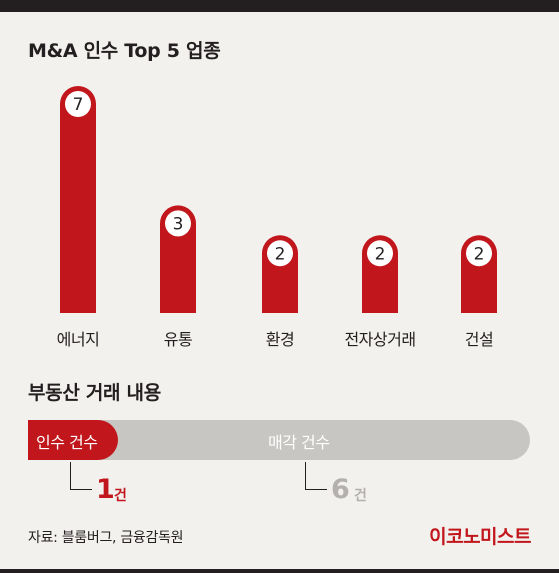 Image resolution: width=559 pixels, height=573 pixels. Describe the element at coordinates (67, 442) in the screenshot. I see `acquisition-label: 인수 건수` at that location.